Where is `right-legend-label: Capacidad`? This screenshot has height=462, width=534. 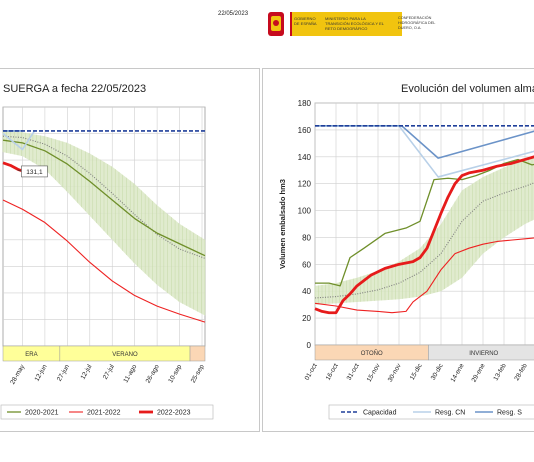 right-legend-label: Capacidad is located at coordinates (380, 413).